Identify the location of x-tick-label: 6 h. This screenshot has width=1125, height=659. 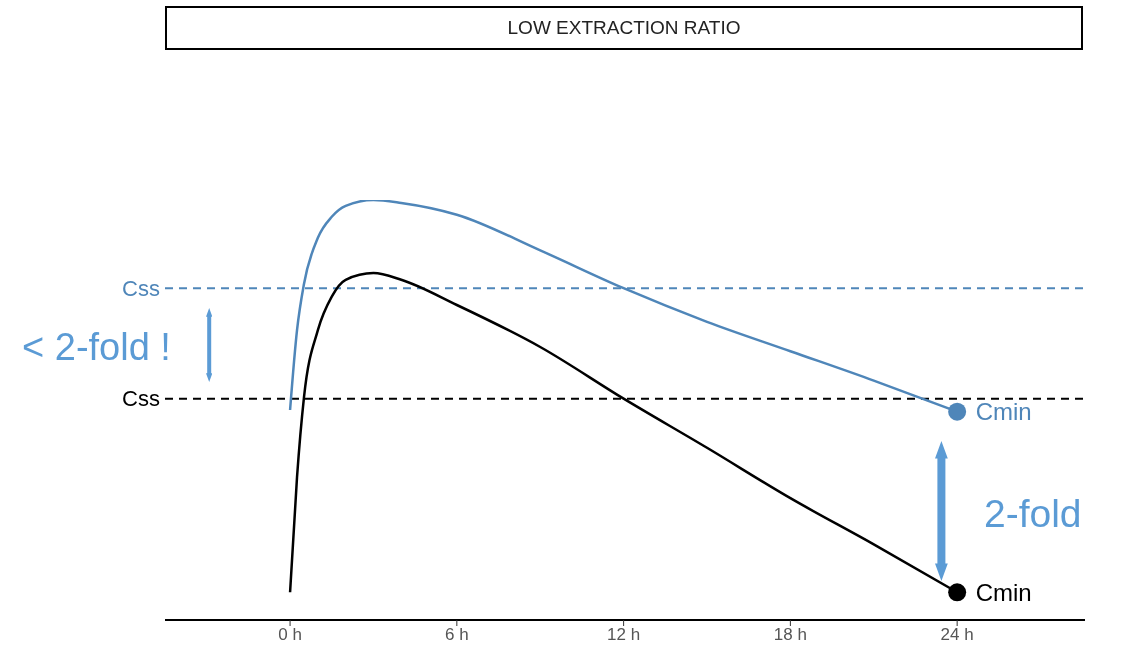
(457, 635).